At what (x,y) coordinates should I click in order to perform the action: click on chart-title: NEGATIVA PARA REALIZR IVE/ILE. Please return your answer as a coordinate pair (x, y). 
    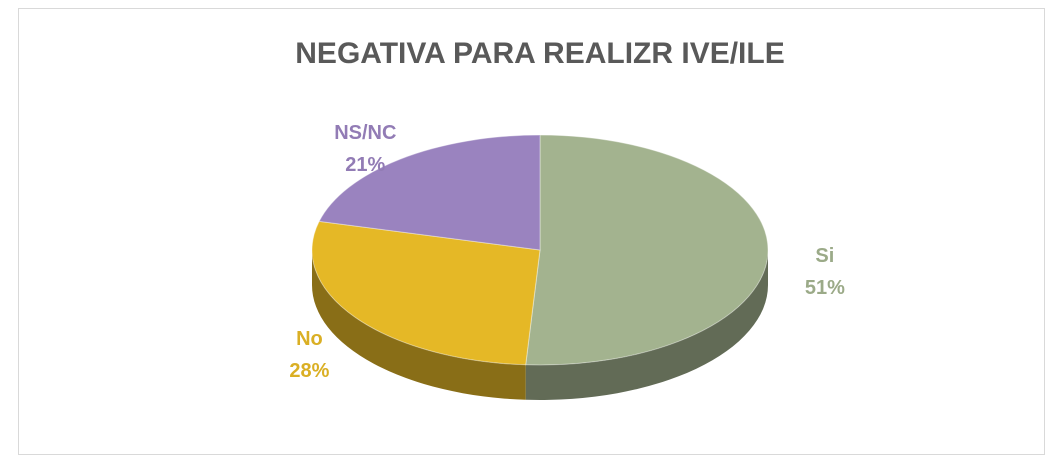
    Looking at the image, I should click on (539, 53).